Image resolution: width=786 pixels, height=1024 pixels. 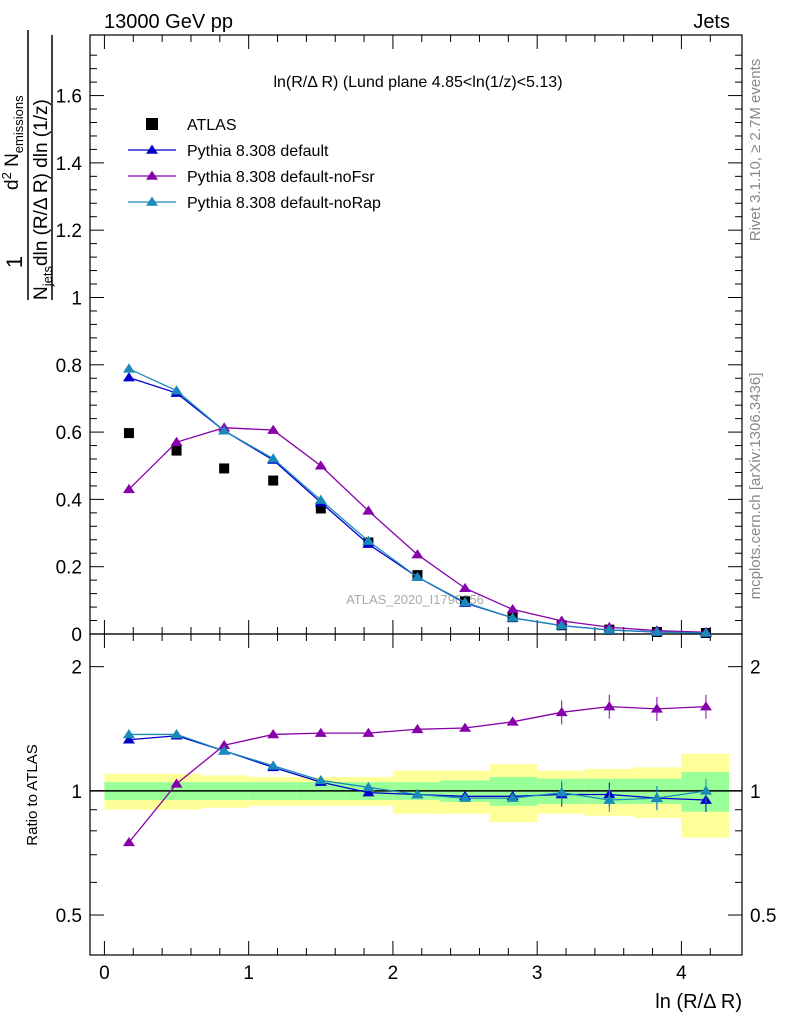 What do you see at coordinates (393, 973) in the screenshot?
I see `x-tick-label: 2` at bounding box center [393, 973].